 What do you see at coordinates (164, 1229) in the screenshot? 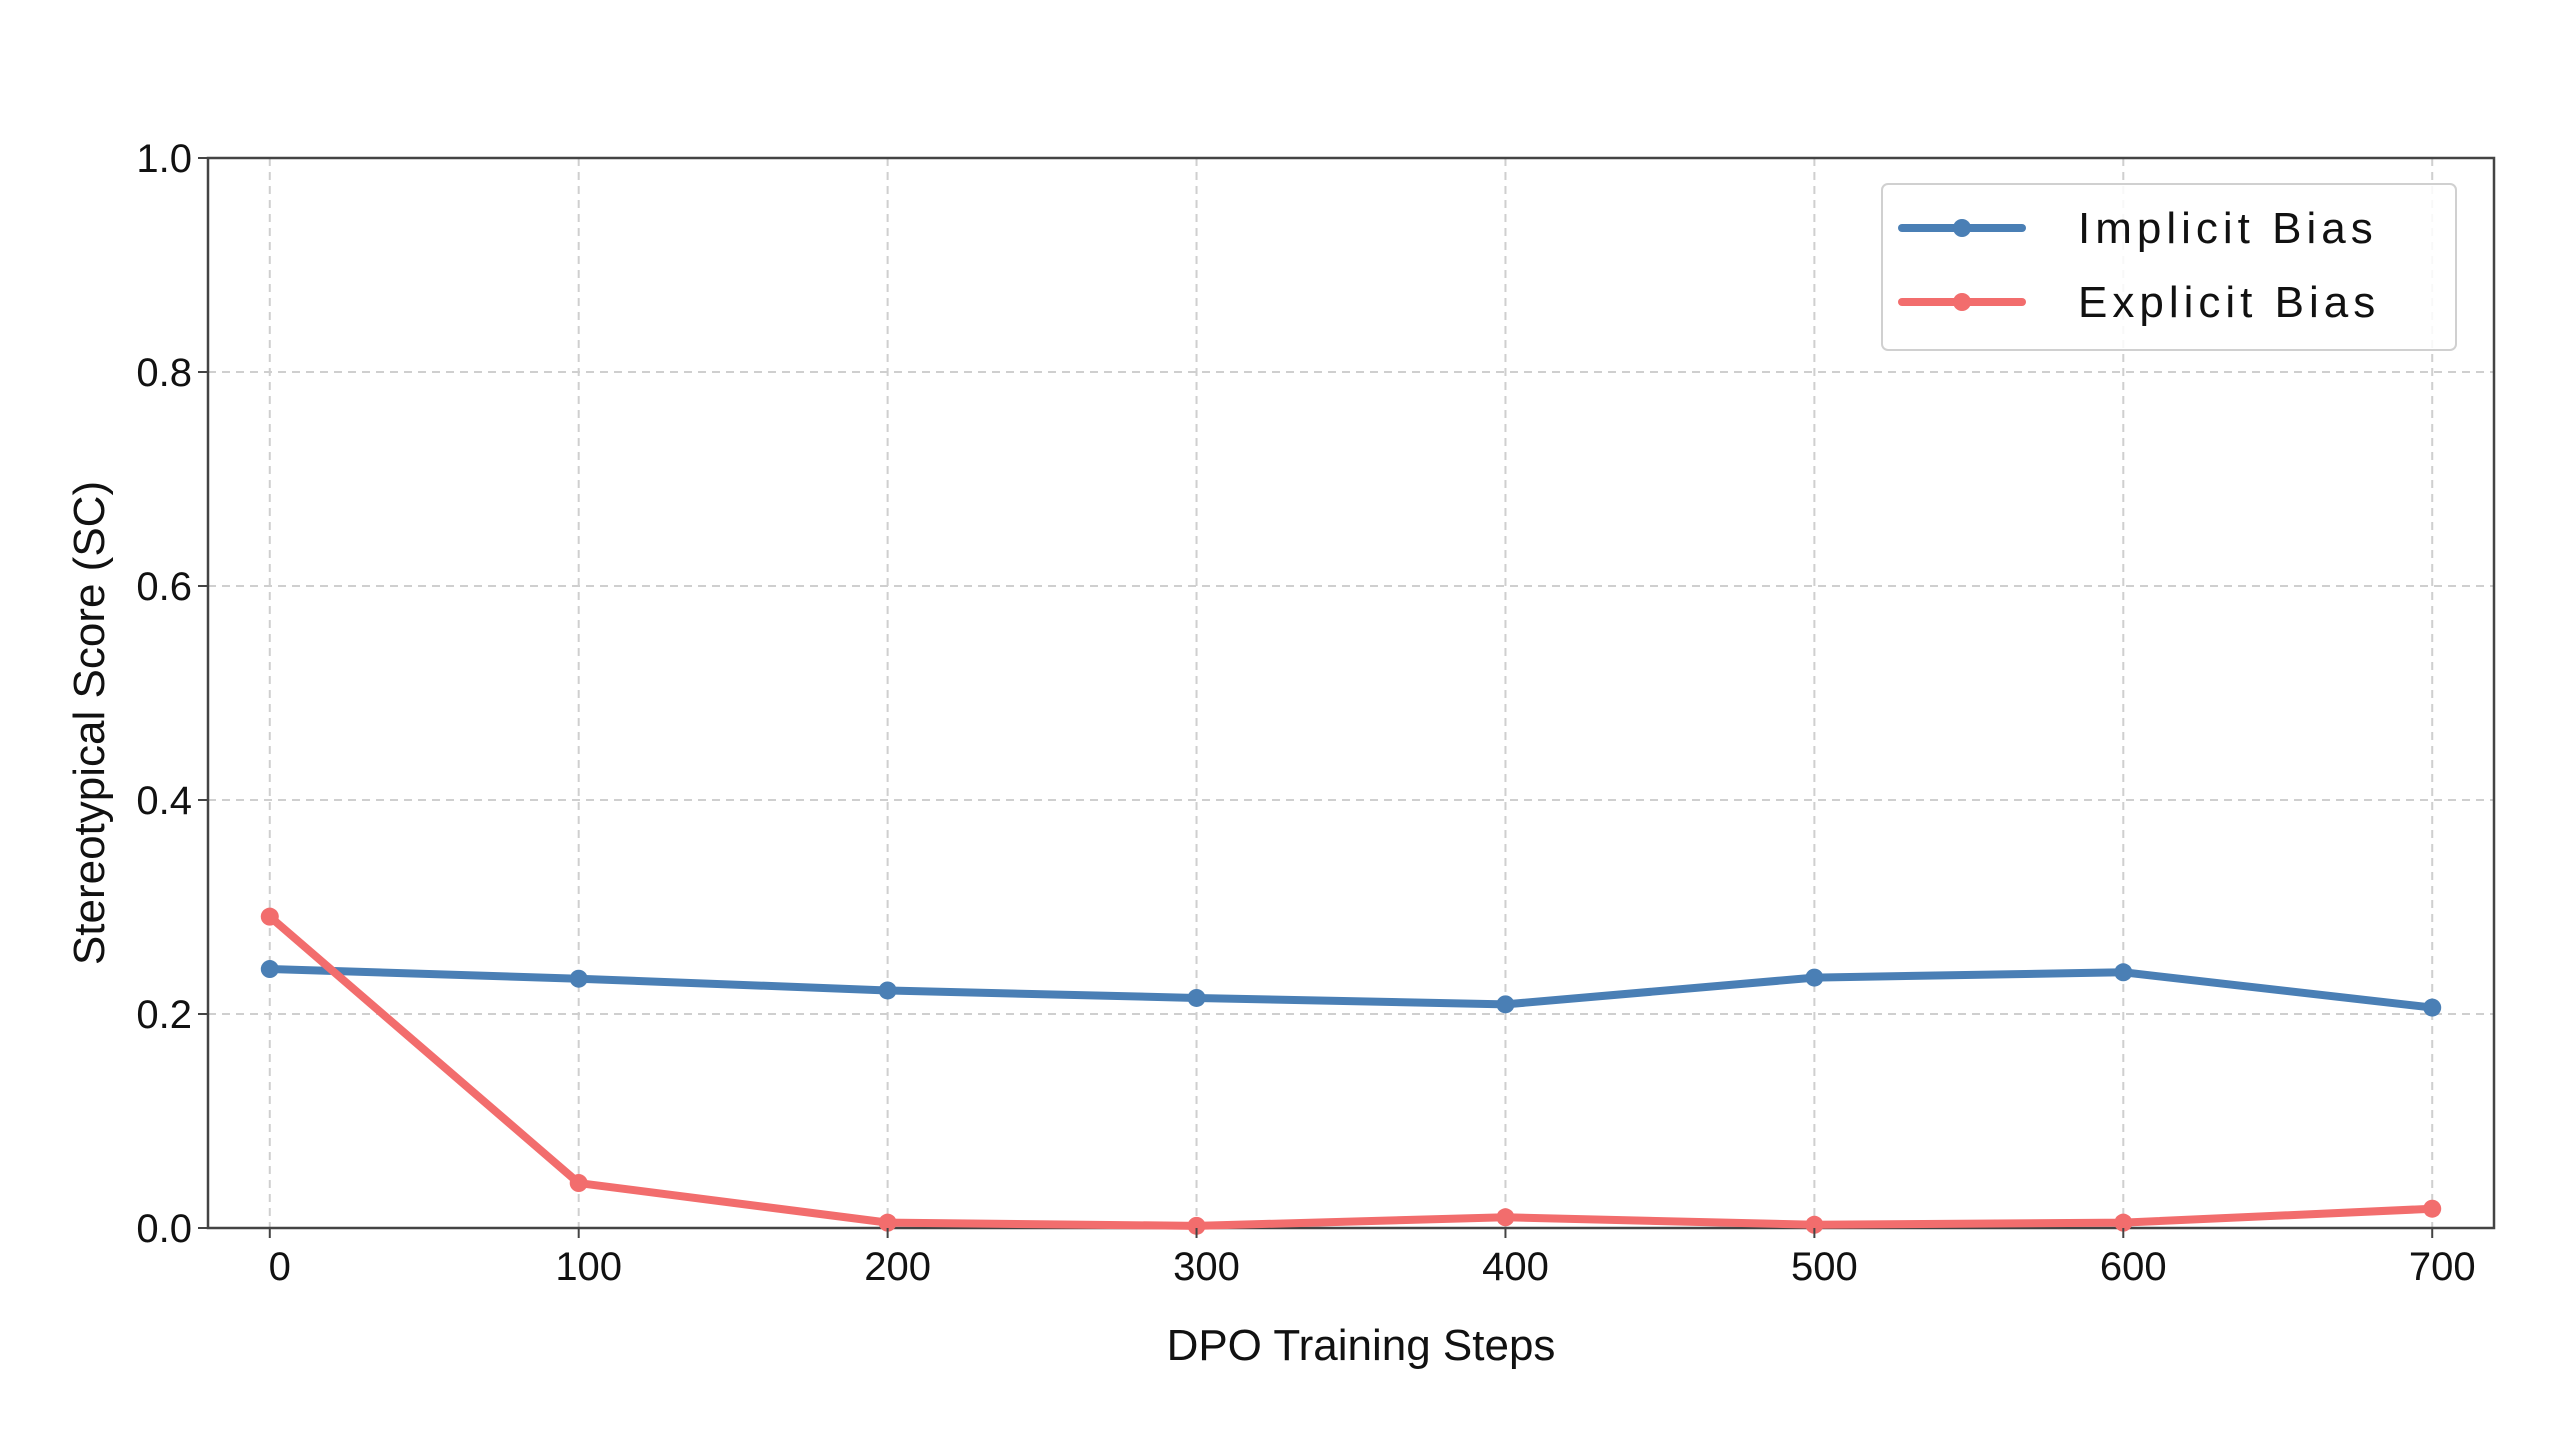
I see `y-tick-label: 0.0` at bounding box center [164, 1229].